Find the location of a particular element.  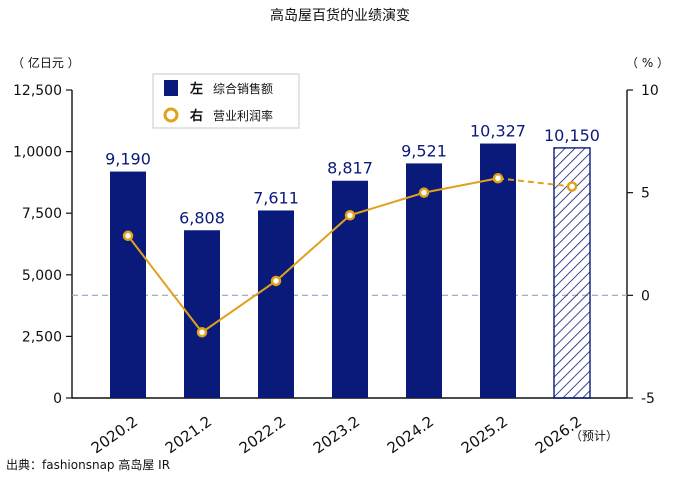

left-tick-label: 7,500 is located at coordinates (42, 214).